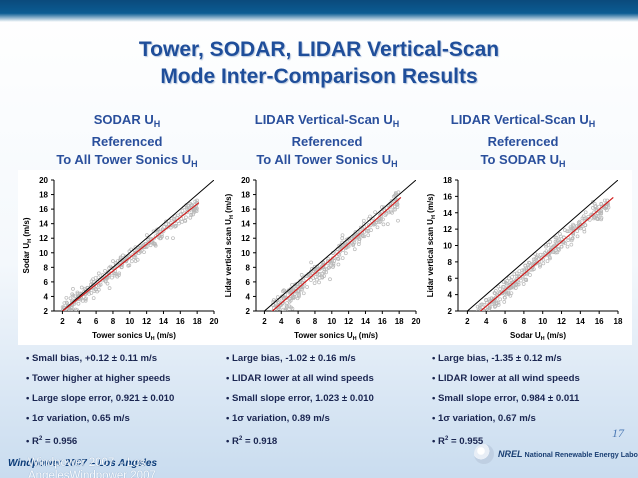 Image resolution: width=638 pixels, height=478 pixels. I want to click on x-tick-label: 10, so click(542, 321).